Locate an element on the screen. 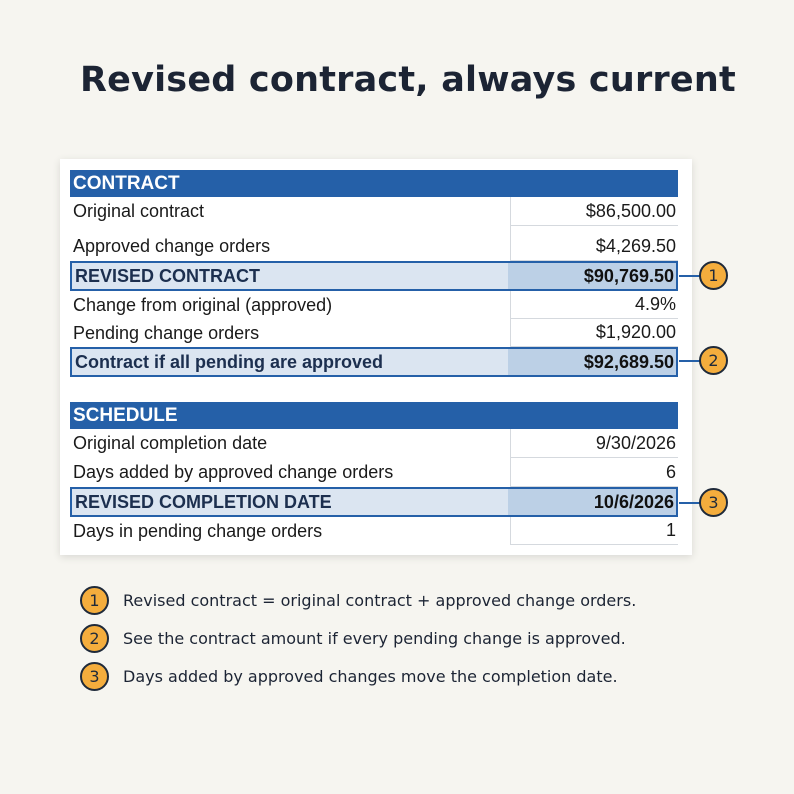 This screenshot has height=794, width=794. row-revised-completion-date: REVISED COMPLETION DATE 10/6/2026 is located at coordinates (374, 502).